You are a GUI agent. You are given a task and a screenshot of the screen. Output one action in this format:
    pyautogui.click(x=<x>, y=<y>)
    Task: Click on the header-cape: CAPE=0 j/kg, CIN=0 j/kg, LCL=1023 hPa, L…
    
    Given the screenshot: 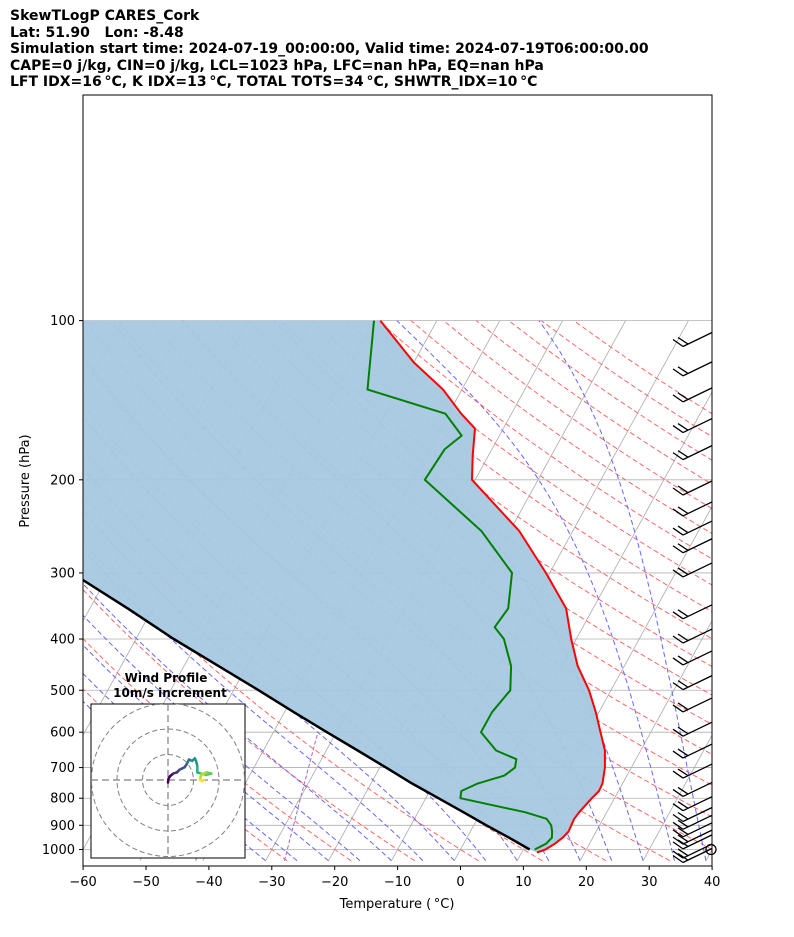 What is the action you would take?
    pyautogui.click(x=277, y=65)
    